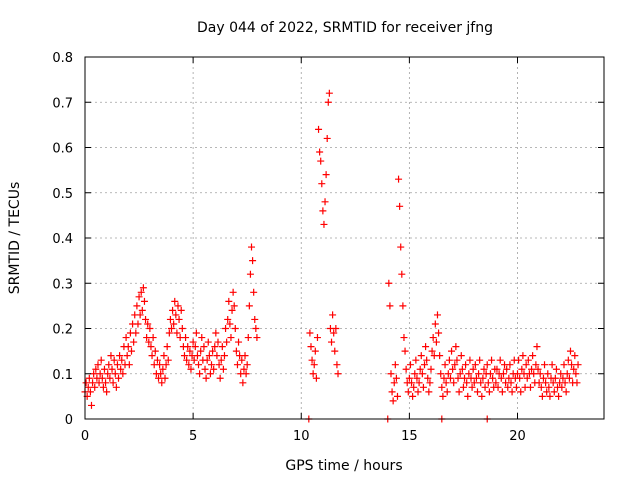 This screenshot has width=640, height=480. What do you see at coordinates (85, 436) in the screenshot?
I see `x-tick-label: 0` at bounding box center [85, 436].